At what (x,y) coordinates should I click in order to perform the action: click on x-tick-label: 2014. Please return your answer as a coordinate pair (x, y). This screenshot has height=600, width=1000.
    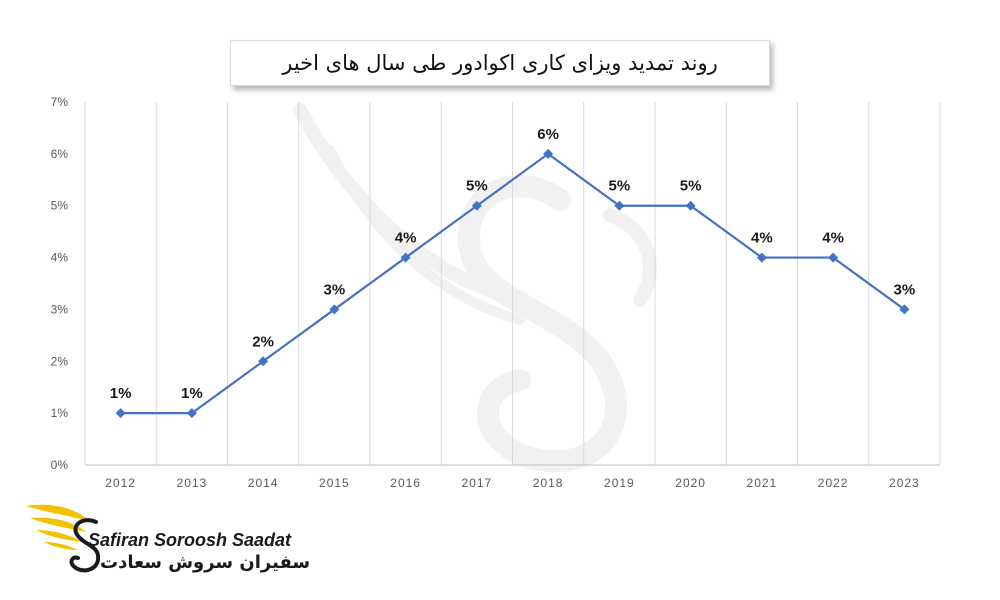
    Looking at the image, I should click on (263, 483).